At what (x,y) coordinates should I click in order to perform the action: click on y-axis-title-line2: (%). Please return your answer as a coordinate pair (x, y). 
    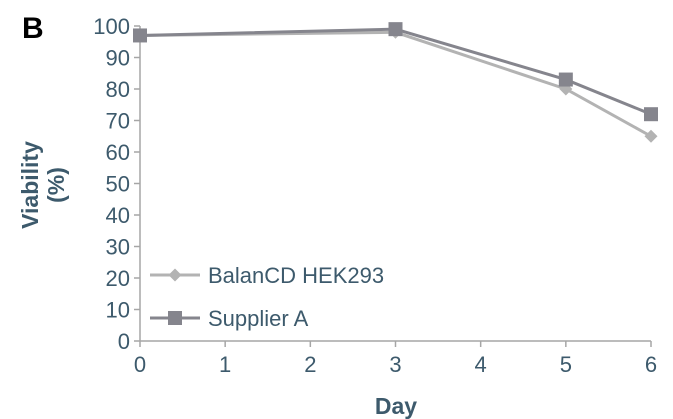
    Looking at the image, I should click on (56, 185).